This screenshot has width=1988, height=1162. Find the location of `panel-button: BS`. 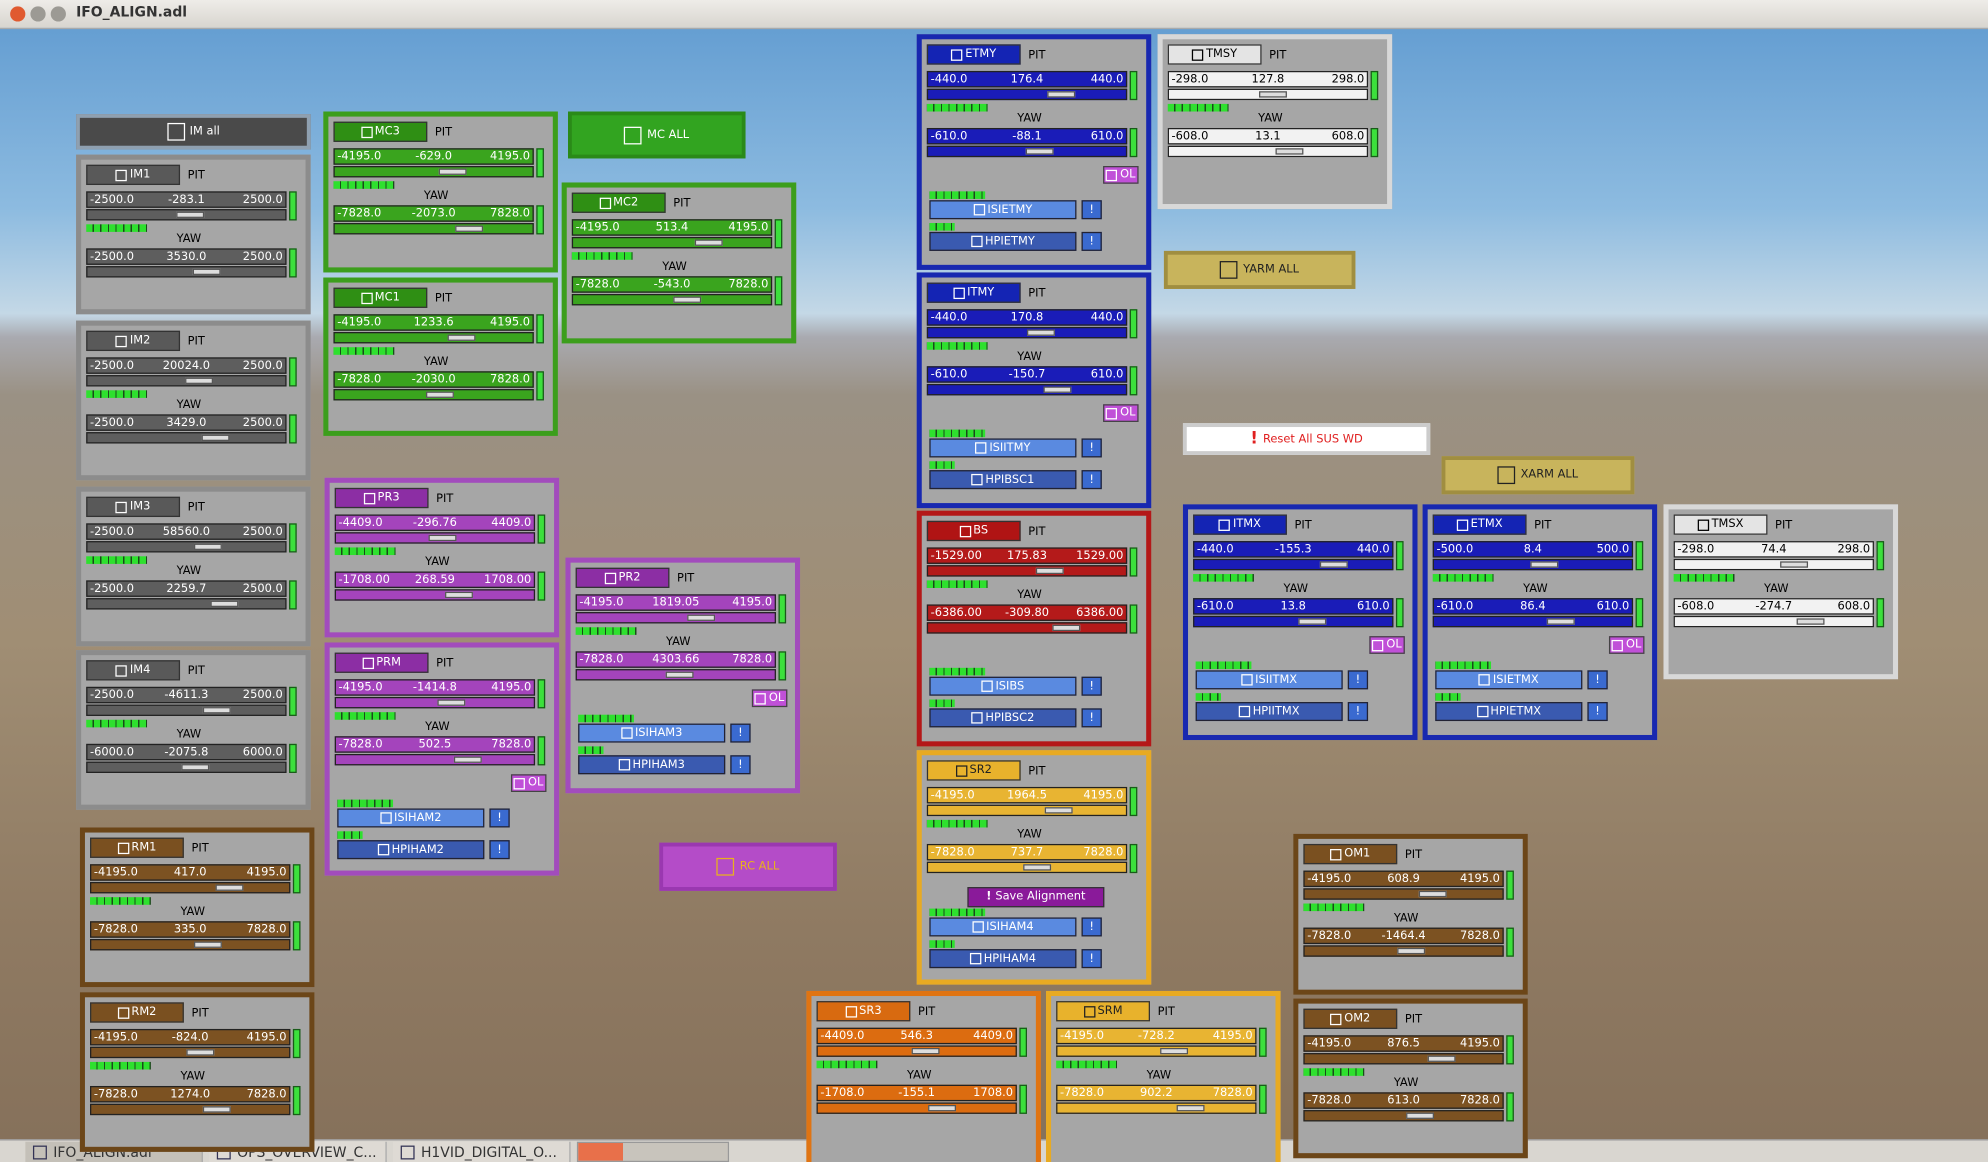

panel-button: BS is located at coordinates (973, 531).